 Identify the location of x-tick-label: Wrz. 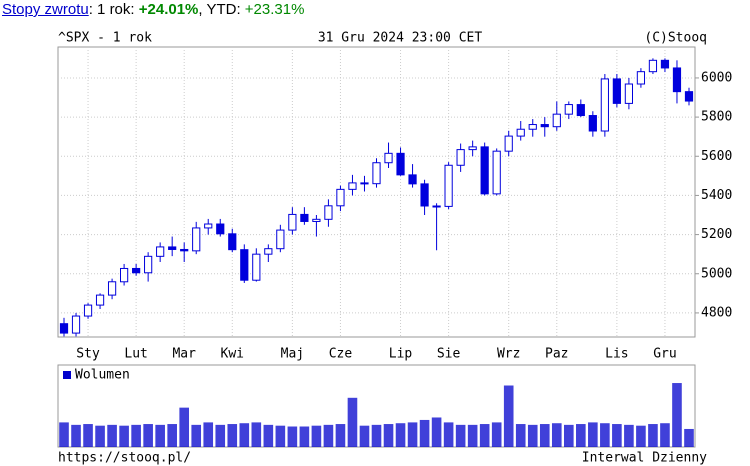
(508, 354).